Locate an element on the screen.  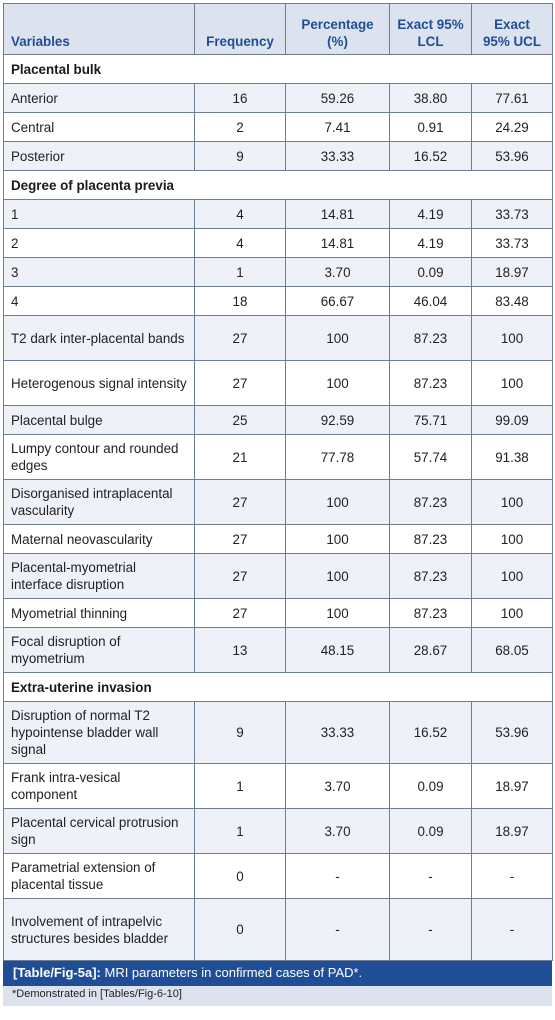
table-row: 3 1 3.70 0.09 18.97 is located at coordinates (278, 272).